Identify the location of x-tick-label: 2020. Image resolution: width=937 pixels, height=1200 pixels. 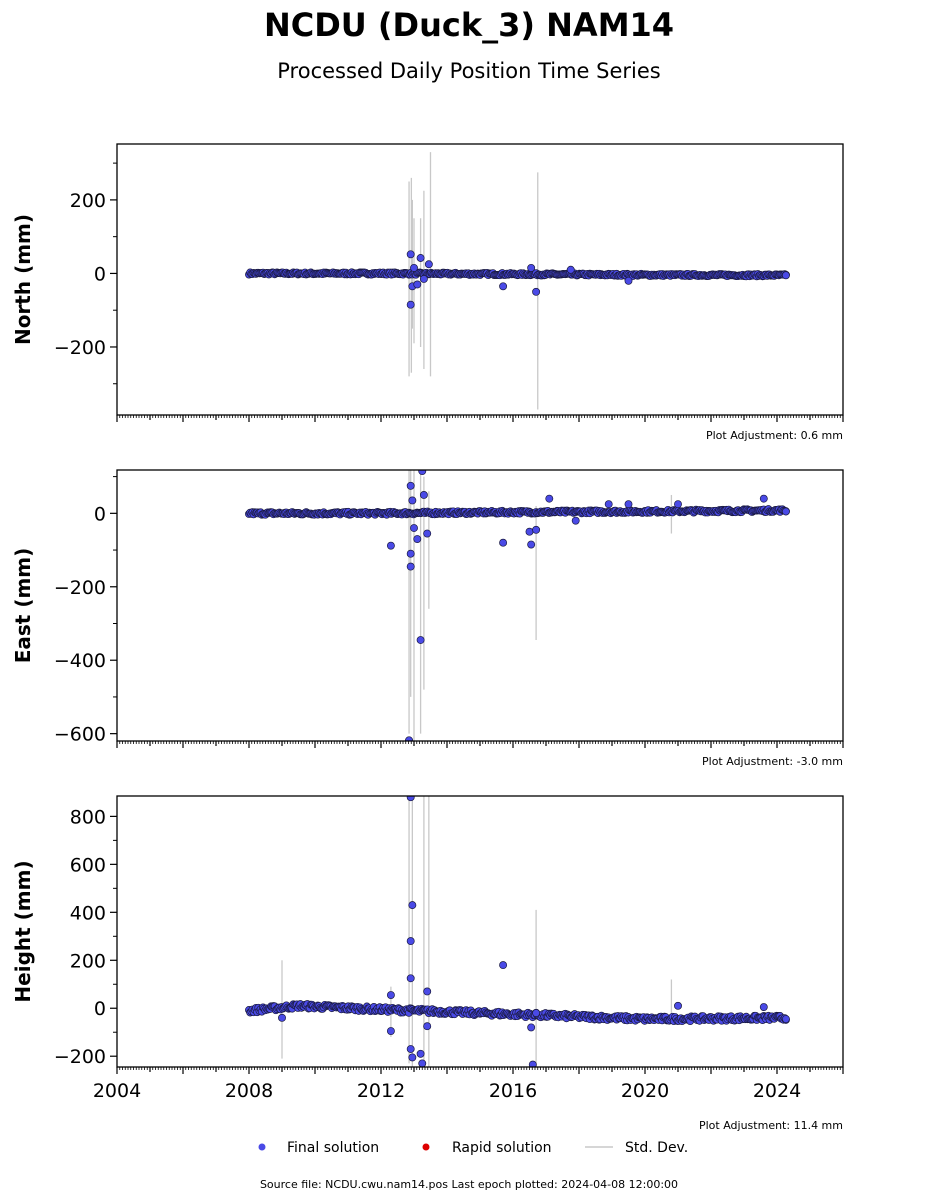
(645, 1091).